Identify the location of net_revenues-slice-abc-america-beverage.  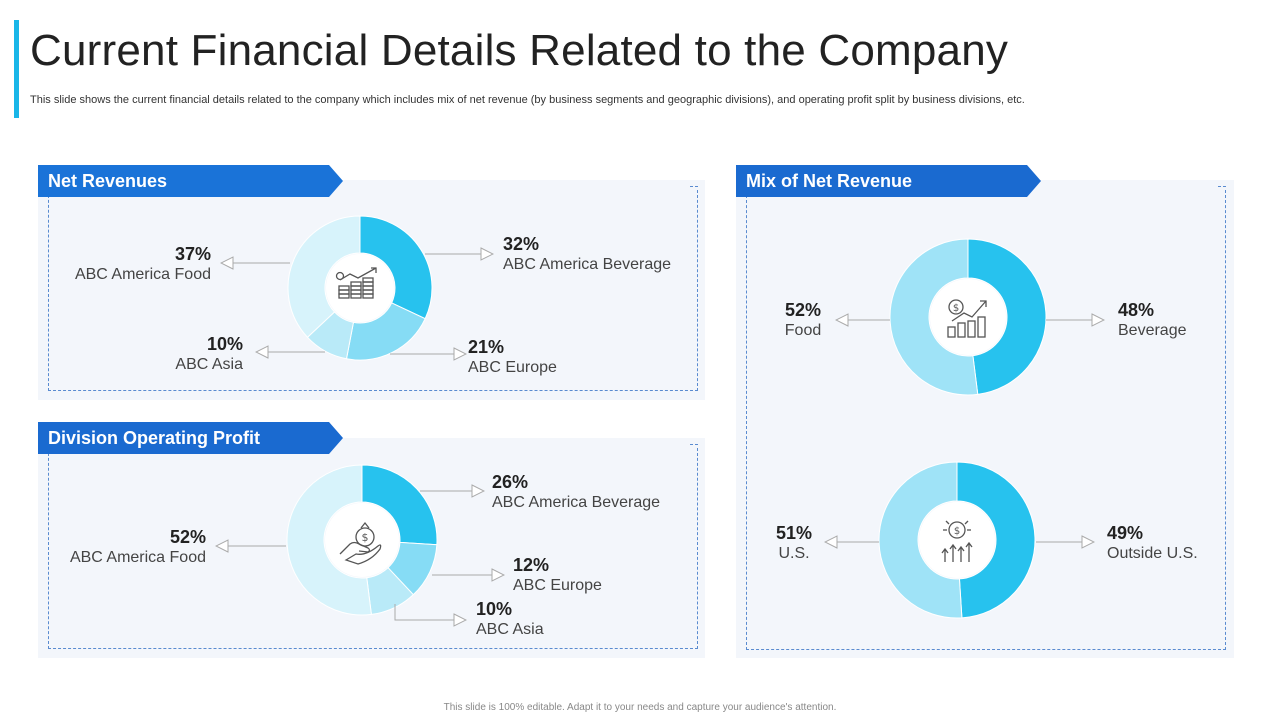
(396, 267).